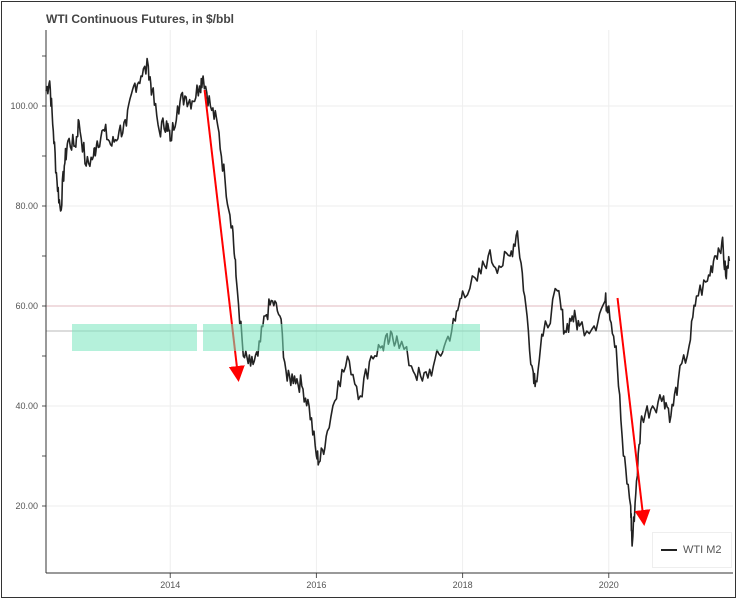  Describe the element at coordinates (140, 19) in the screenshot. I see `chart-title: WTI Continuous Futures, in $/bbl` at that location.